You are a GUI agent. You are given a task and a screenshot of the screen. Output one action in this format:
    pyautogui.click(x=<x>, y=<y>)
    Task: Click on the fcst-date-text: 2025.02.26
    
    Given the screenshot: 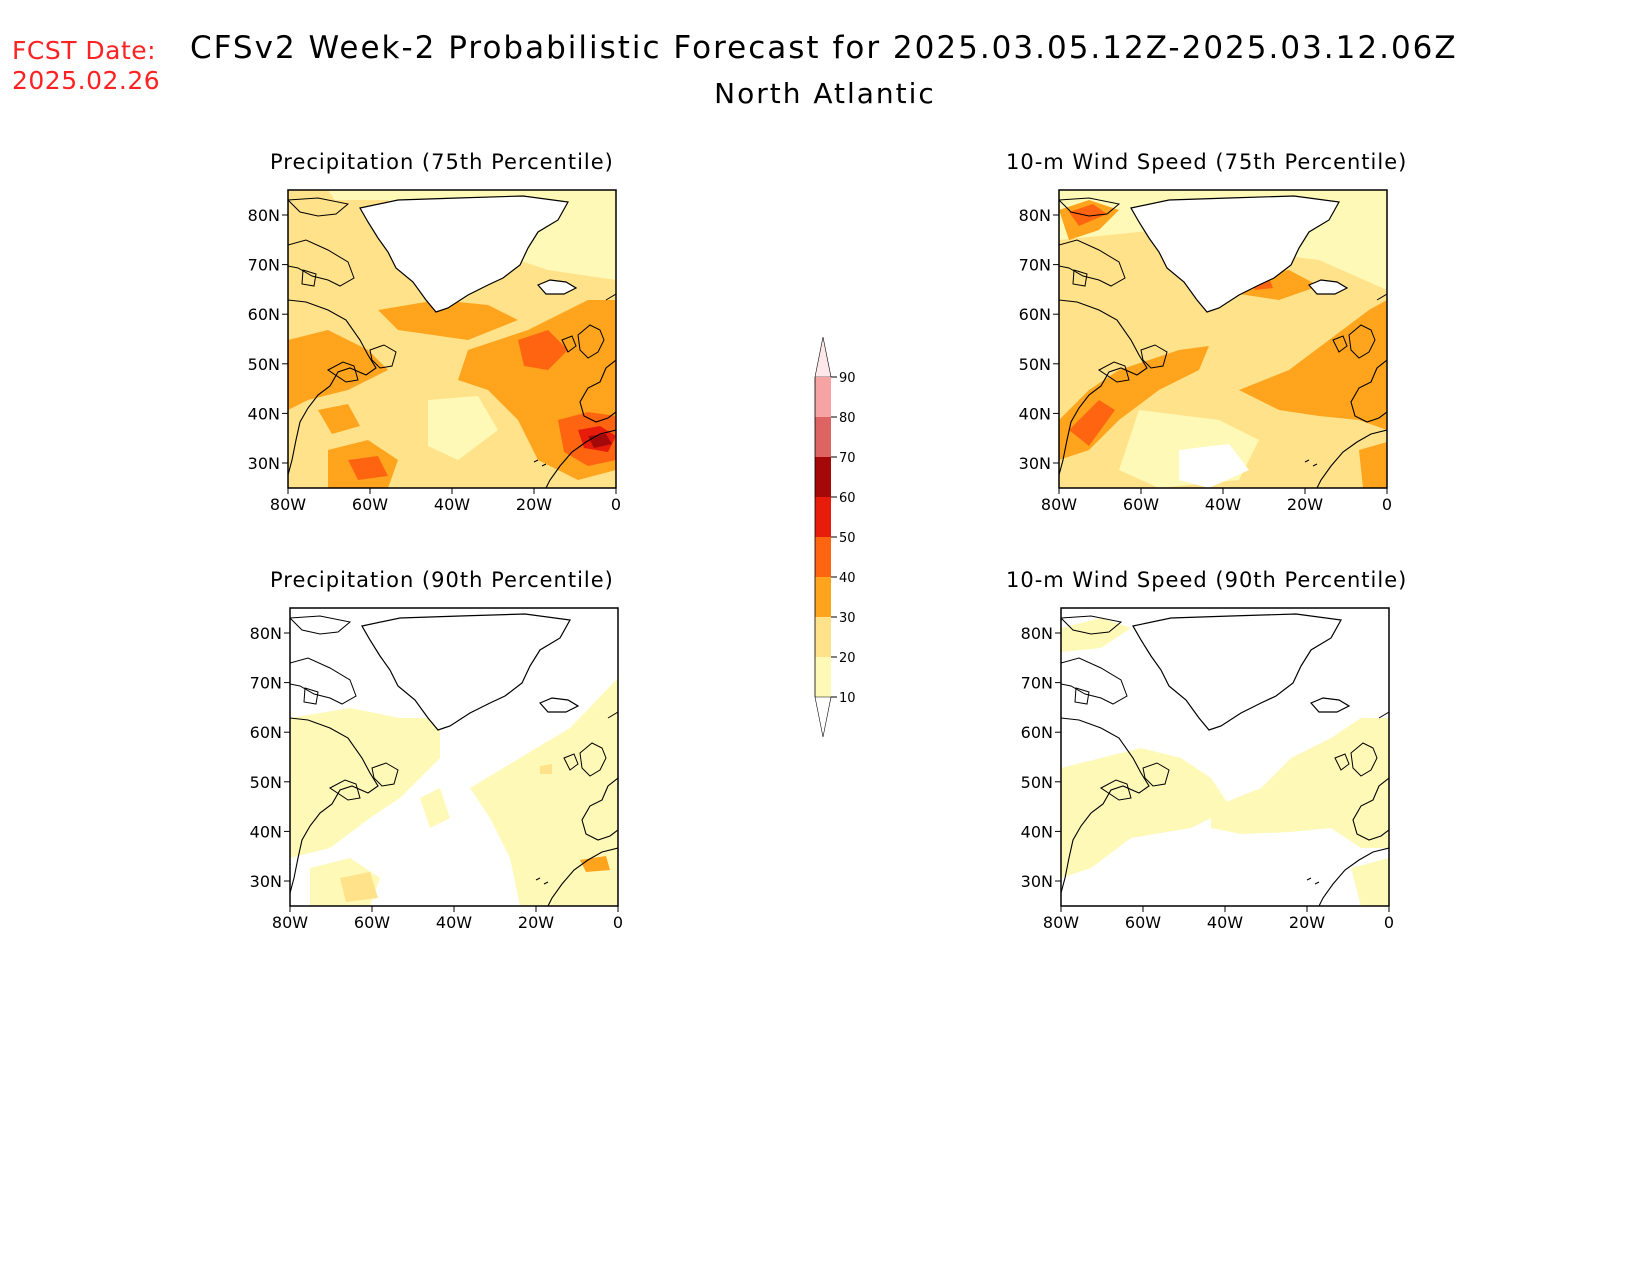 What is the action you would take?
    pyautogui.click(x=86, y=80)
    